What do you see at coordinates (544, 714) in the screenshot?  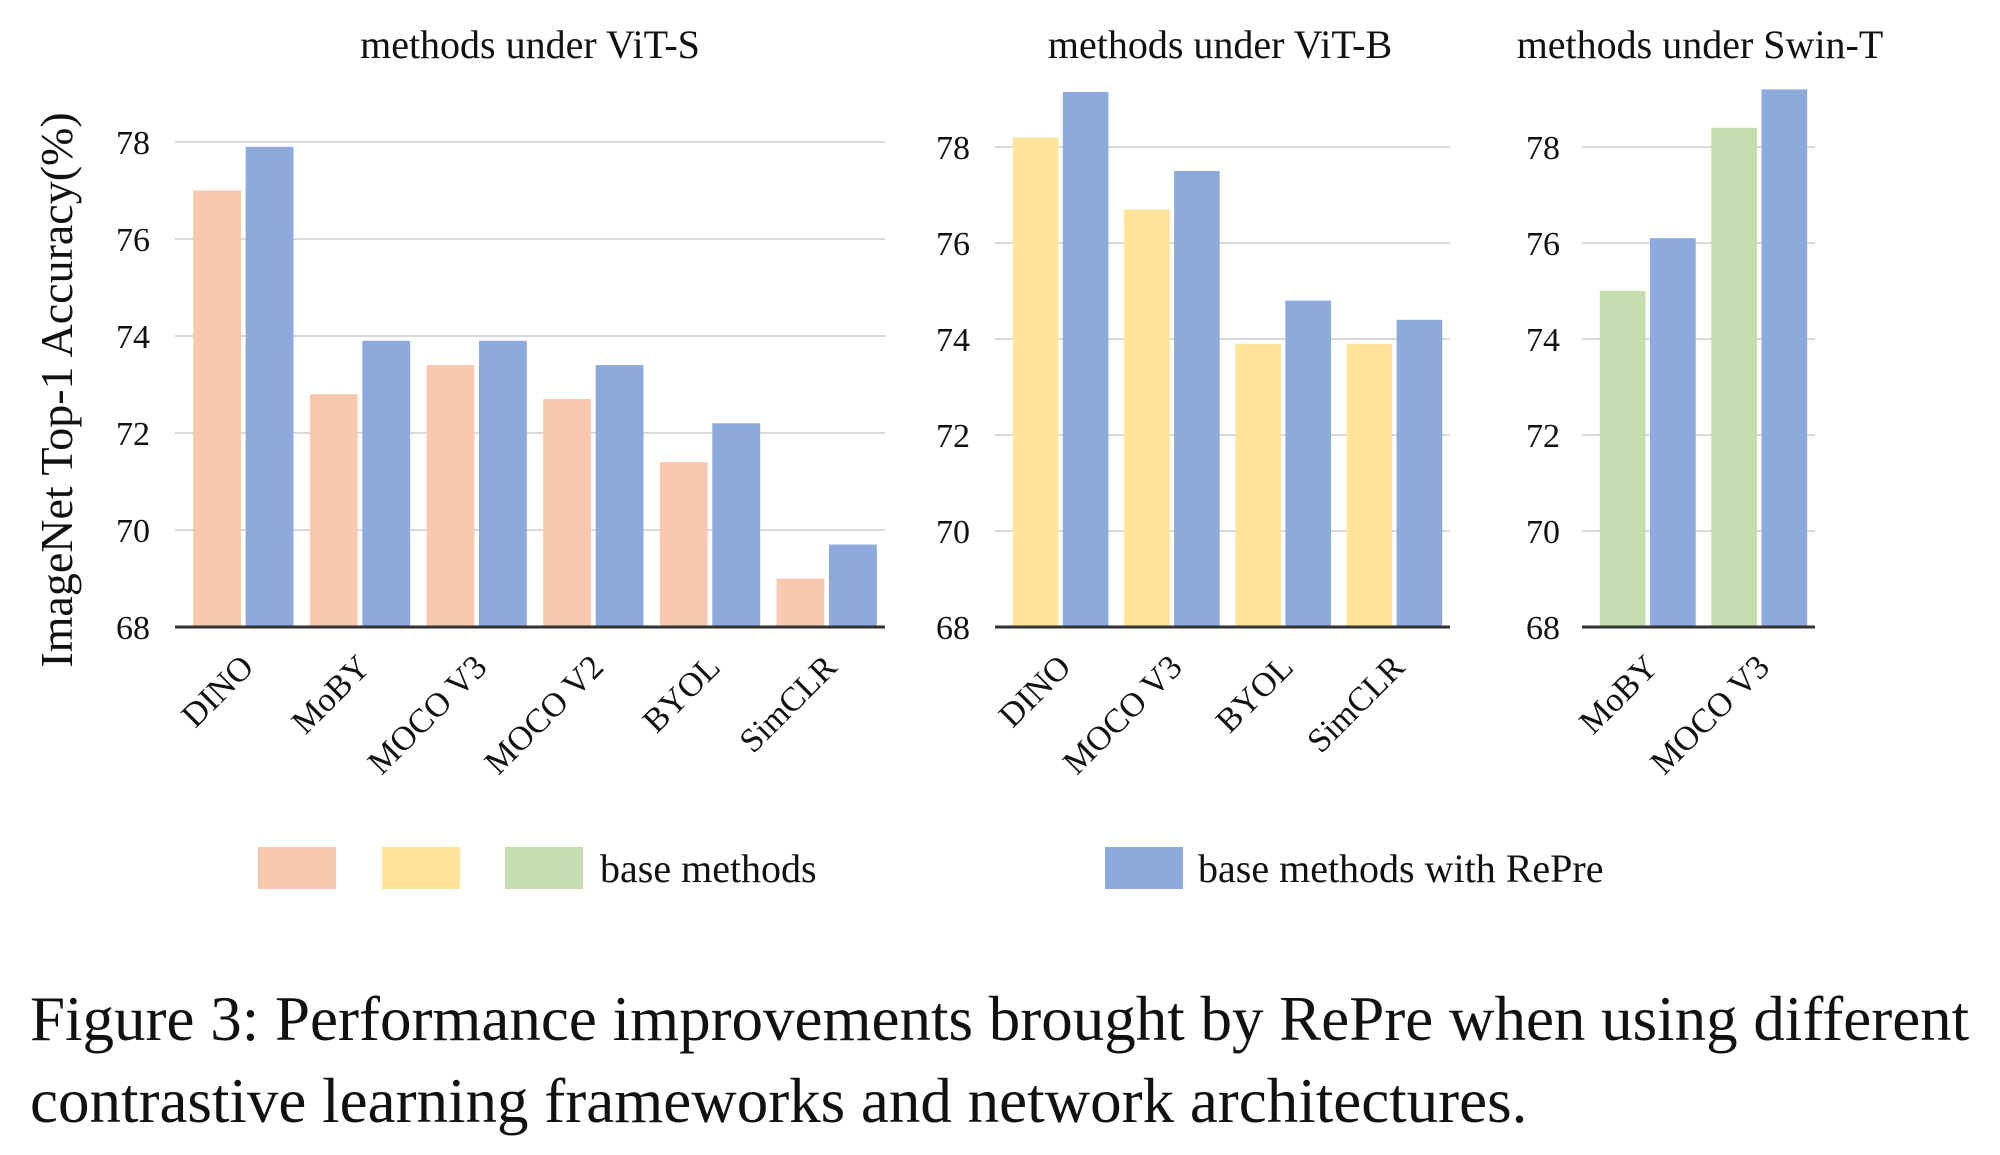 I see `x-tick-label: MOCO V2` at bounding box center [544, 714].